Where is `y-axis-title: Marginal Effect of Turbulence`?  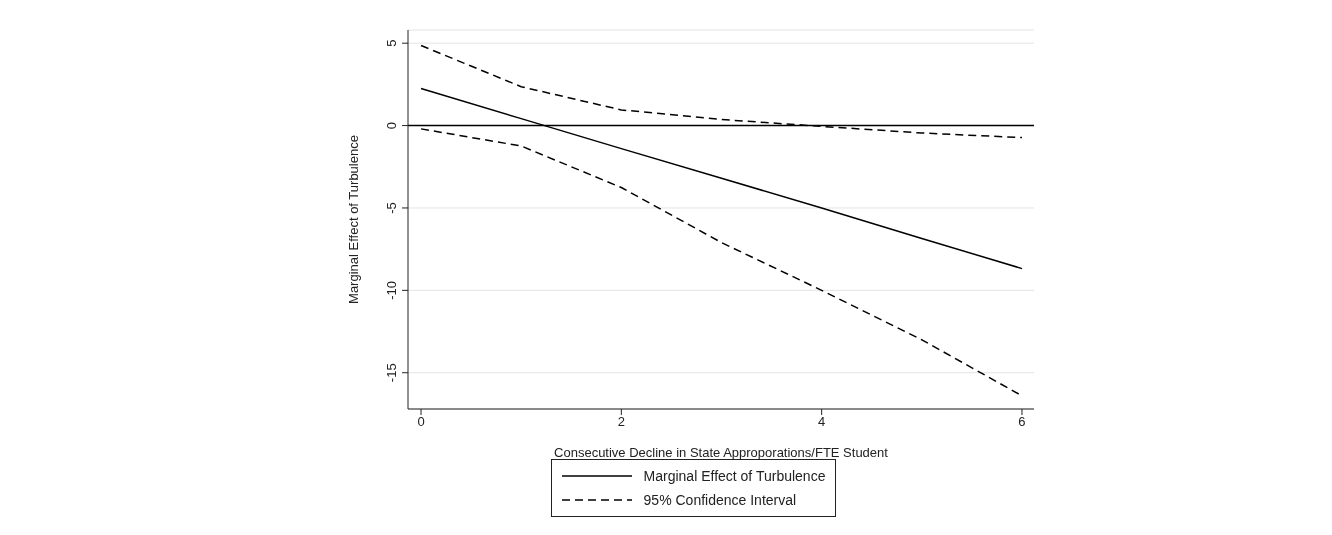 y-axis-title: Marginal Effect of Turbulence is located at coordinates (353, 219).